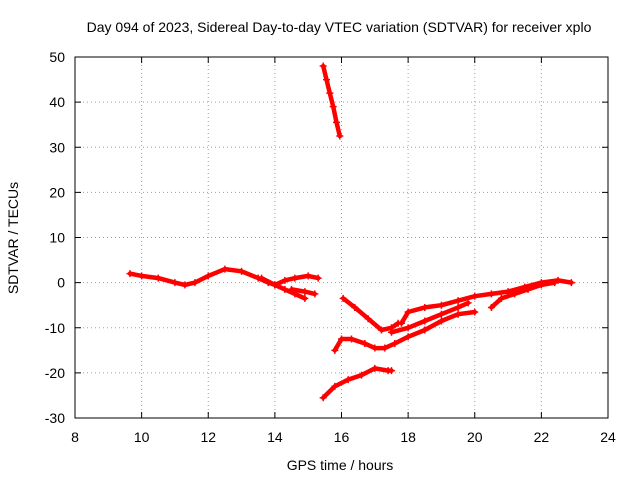 The height and width of the screenshot is (480, 640). What do you see at coordinates (342, 437) in the screenshot?
I see `x-tick-label: 16` at bounding box center [342, 437].